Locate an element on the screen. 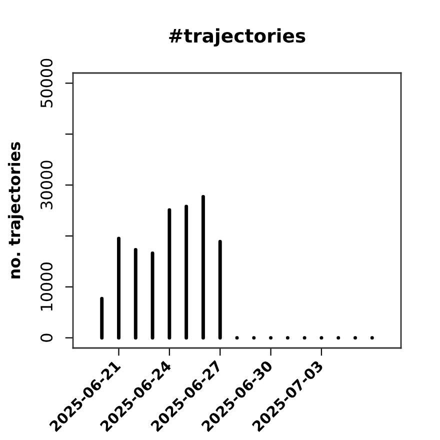 This screenshot has height=440, width=440. y-tick-label: 0 is located at coordinates (46, 338).